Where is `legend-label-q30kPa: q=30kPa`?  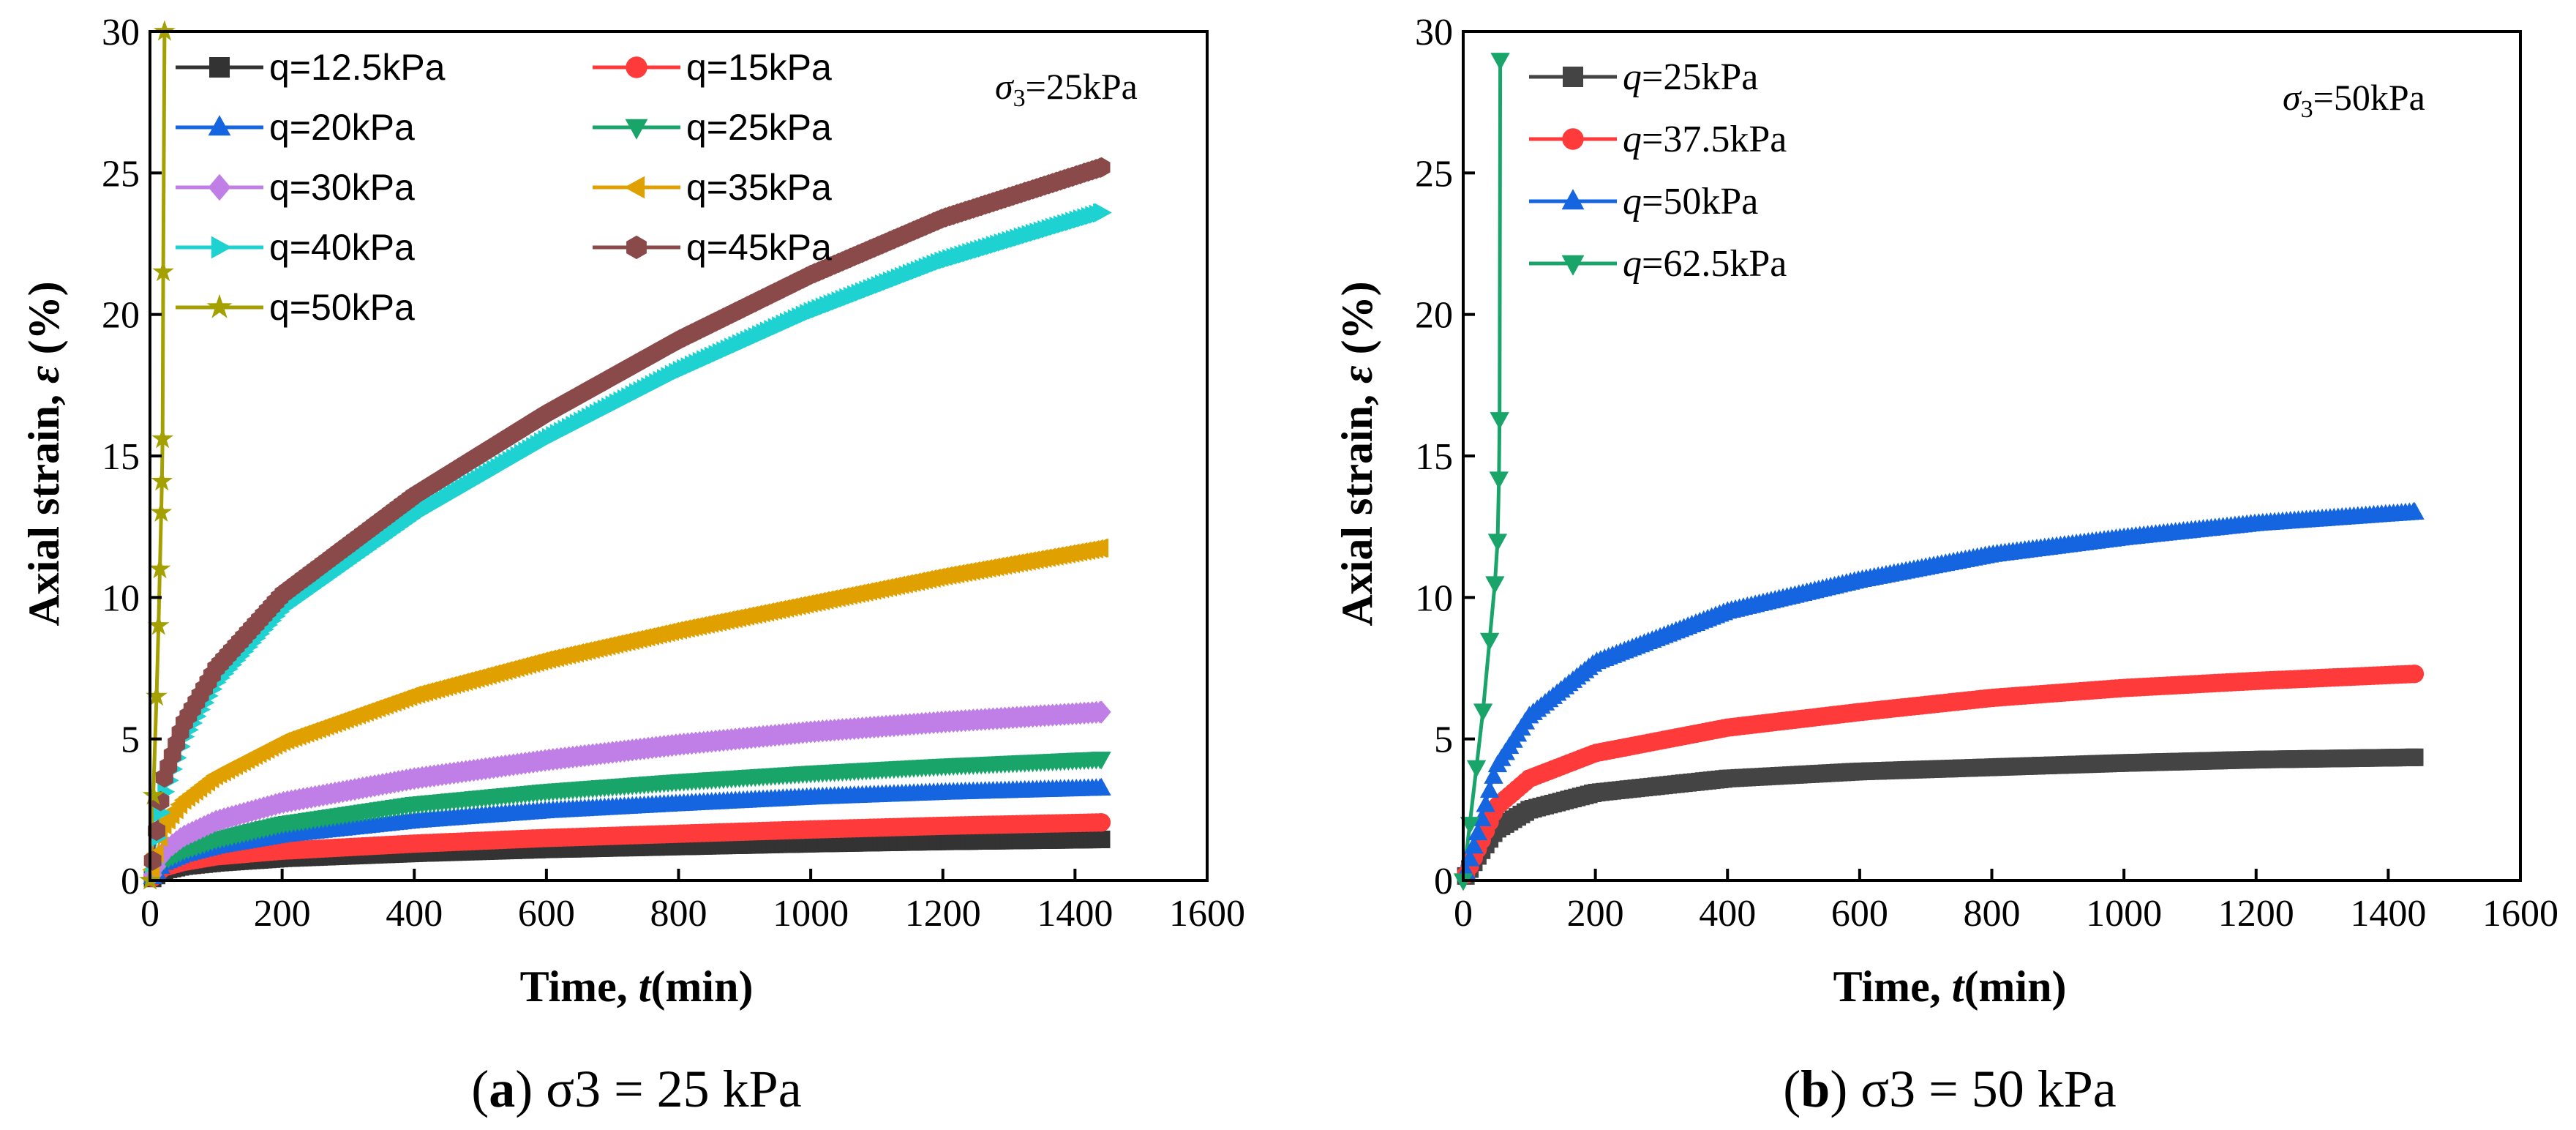
legend-label-q30kPa: q=30kPa is located at coordinates (342, 187).